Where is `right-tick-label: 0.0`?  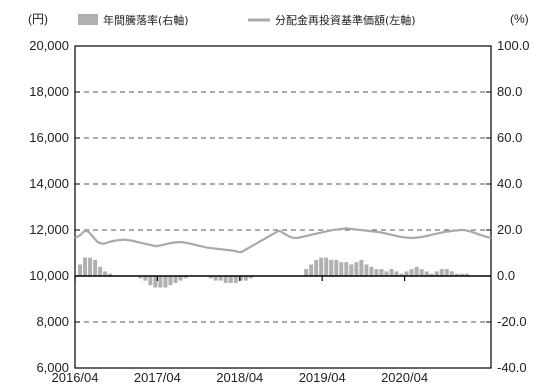
right-tick-label: 0.0 is located at coordinates (506, 275).